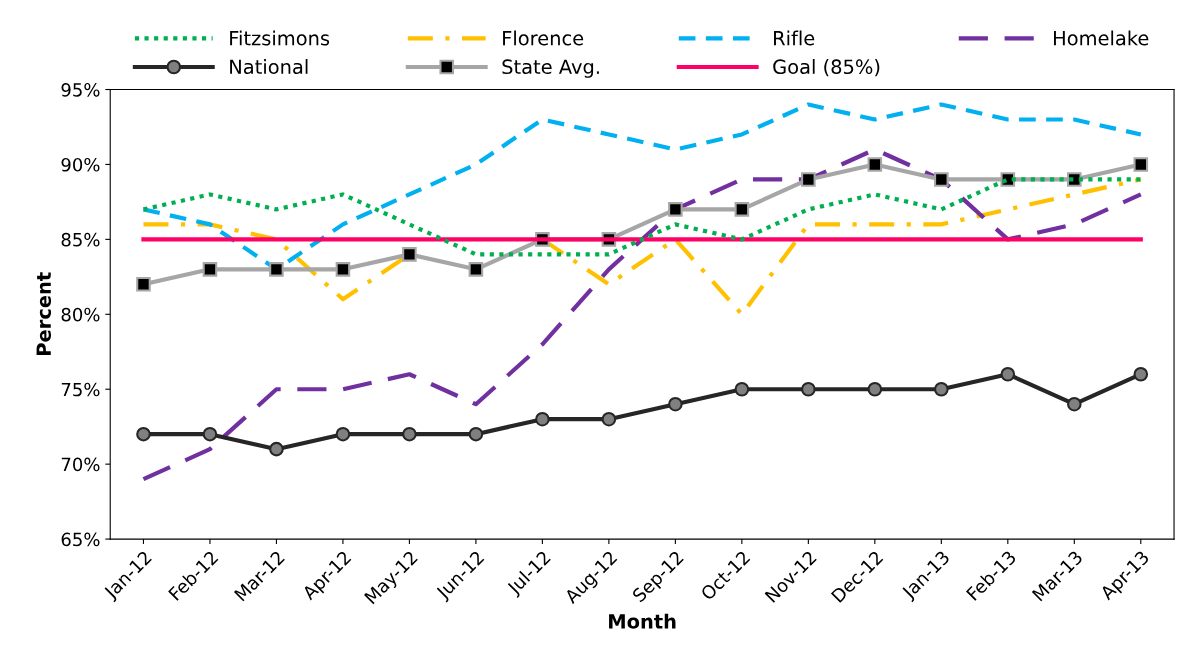  Describe the element at coordinates (44, 313) in the screenshot. I see `y-axis-title: Percent` at that location.